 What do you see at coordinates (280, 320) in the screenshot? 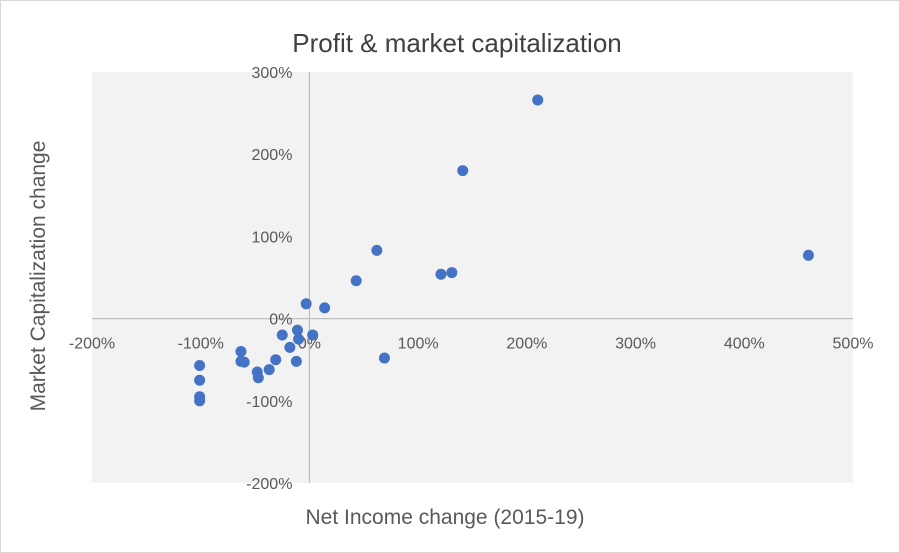
I see `y-tick-label: 0%` at bounding box center [280, 320].